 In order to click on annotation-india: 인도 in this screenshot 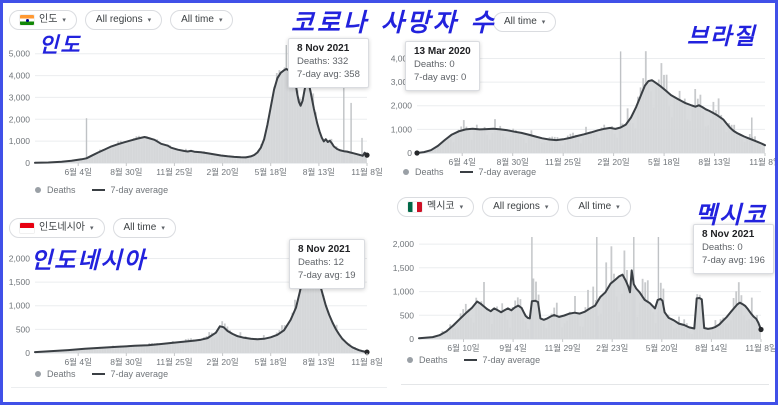, I will do `click(60, 44)`.